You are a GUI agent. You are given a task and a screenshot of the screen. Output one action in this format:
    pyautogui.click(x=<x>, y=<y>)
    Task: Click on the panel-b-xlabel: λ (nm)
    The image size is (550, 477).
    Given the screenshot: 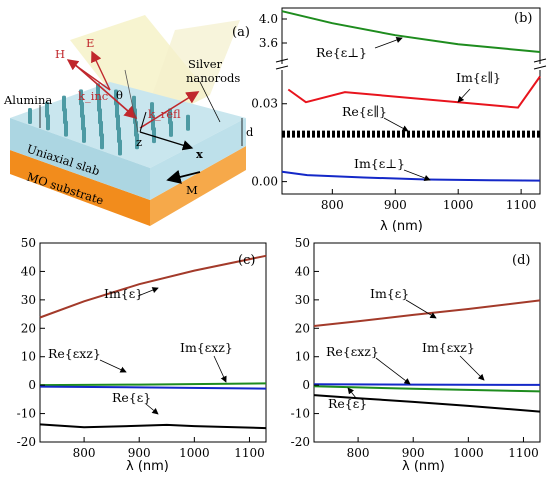 What is the action you would take?
    pyautogui.click(x=401, y=226)
    